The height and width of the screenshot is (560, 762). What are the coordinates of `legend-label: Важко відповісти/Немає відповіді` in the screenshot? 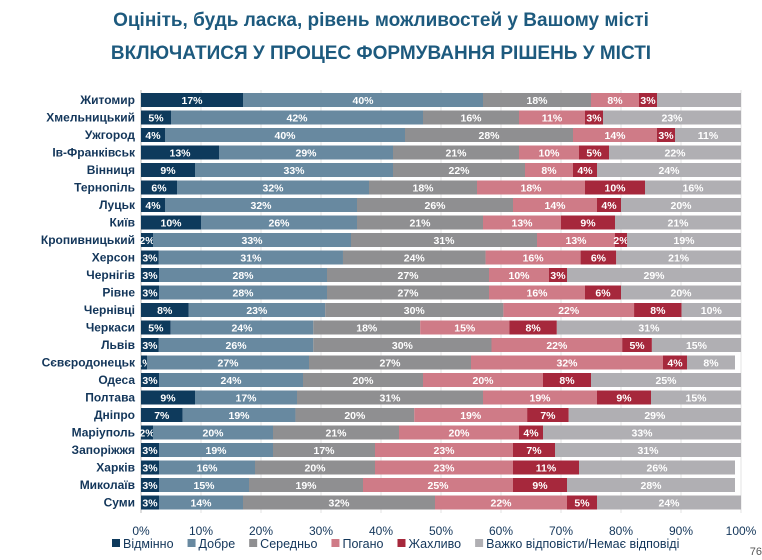 It's located at (582, 544).